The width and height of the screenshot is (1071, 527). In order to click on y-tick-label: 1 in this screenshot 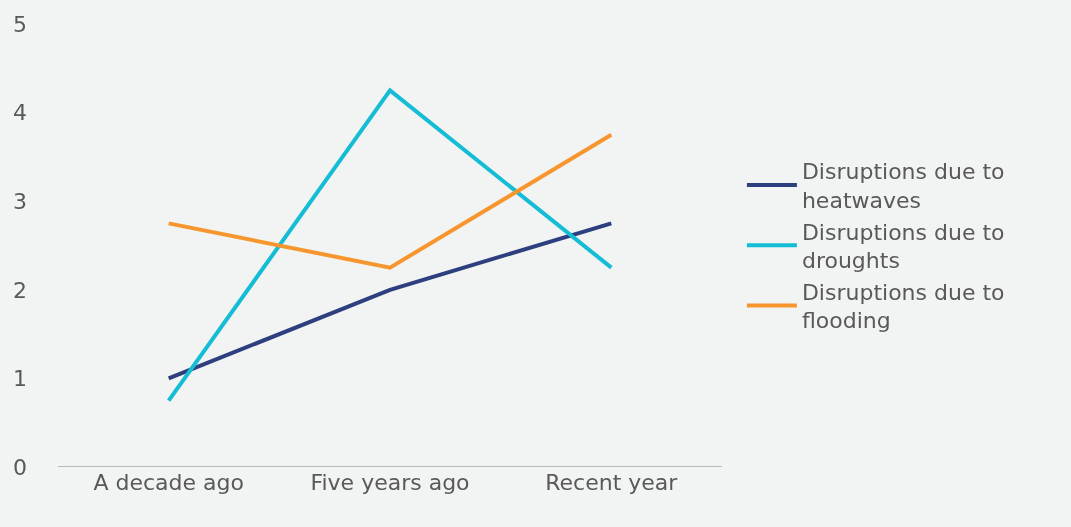, I will do `click(20, 379)`.